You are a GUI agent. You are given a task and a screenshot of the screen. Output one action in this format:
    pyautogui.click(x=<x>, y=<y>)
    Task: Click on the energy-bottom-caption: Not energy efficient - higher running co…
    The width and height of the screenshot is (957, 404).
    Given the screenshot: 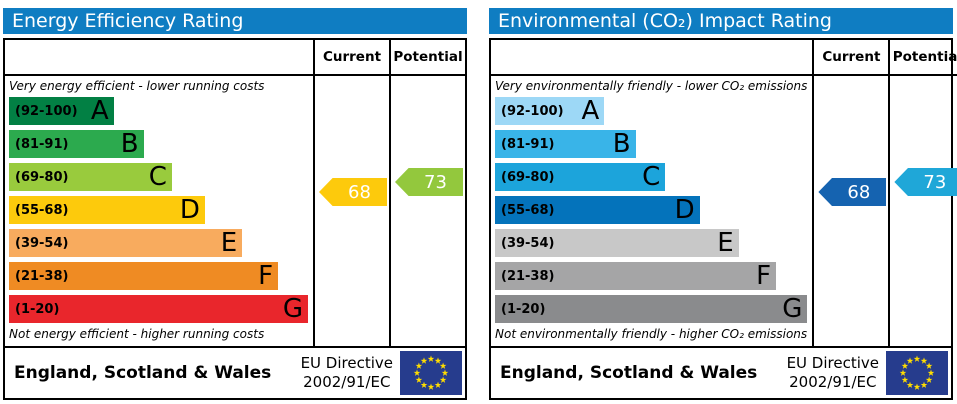 What is the action you would take?
    pyautogui.click(x=137, y=334)
    